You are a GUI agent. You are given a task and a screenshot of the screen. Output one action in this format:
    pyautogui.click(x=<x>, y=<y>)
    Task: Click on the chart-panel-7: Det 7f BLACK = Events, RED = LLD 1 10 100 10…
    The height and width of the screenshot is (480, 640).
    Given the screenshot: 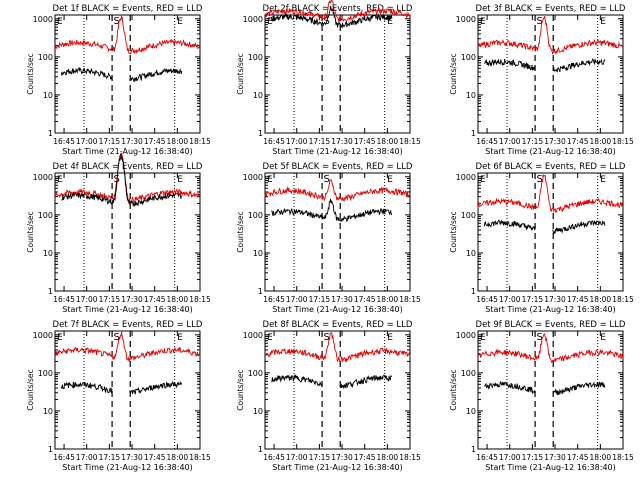 What is the action you would take?
    pyautogui.click(x=118, y=396)
    